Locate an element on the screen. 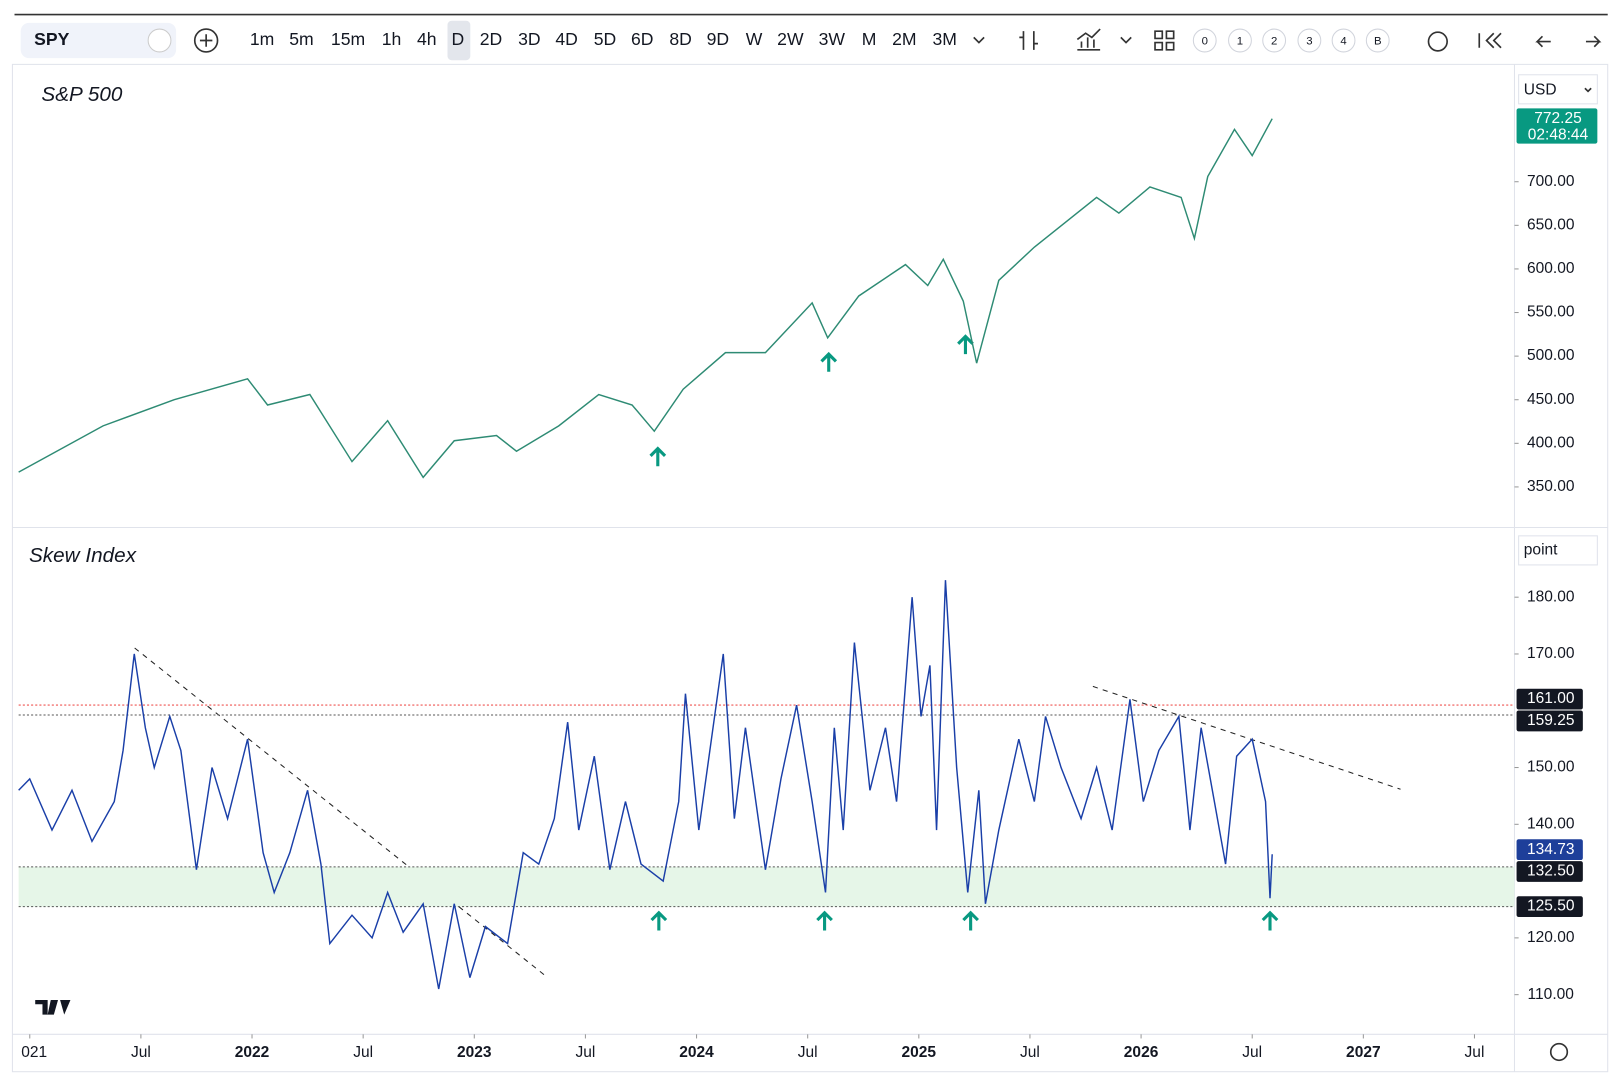 This screenshot has height=1080, width=1616. y-tick-label: 120.00 is located at coordinates (1551, 937).